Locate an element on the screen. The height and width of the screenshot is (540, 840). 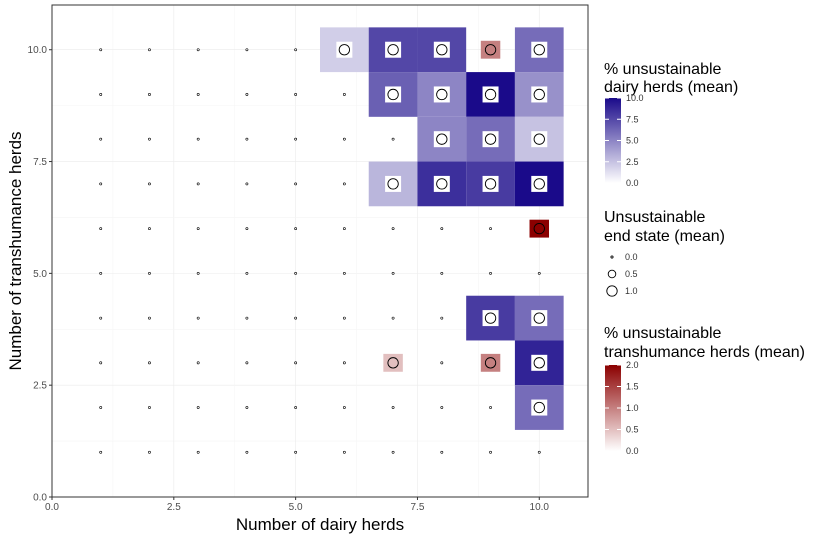
colorbar-label: 5.0 is located at coordinates (632, 141).